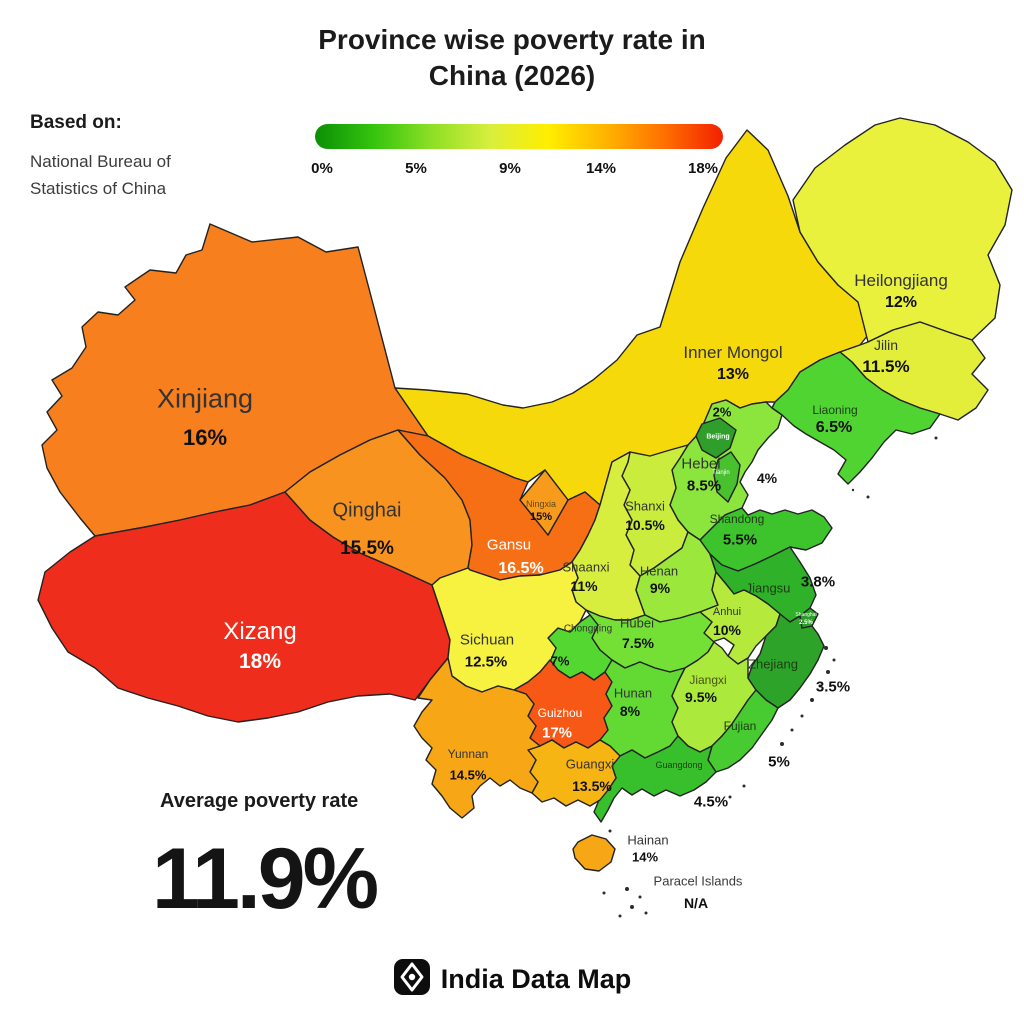  What do you see at coordinates (886, 366) in the screenshot?
I see `label-jilin-value: 11.5%` at bounding box center [886, 366].